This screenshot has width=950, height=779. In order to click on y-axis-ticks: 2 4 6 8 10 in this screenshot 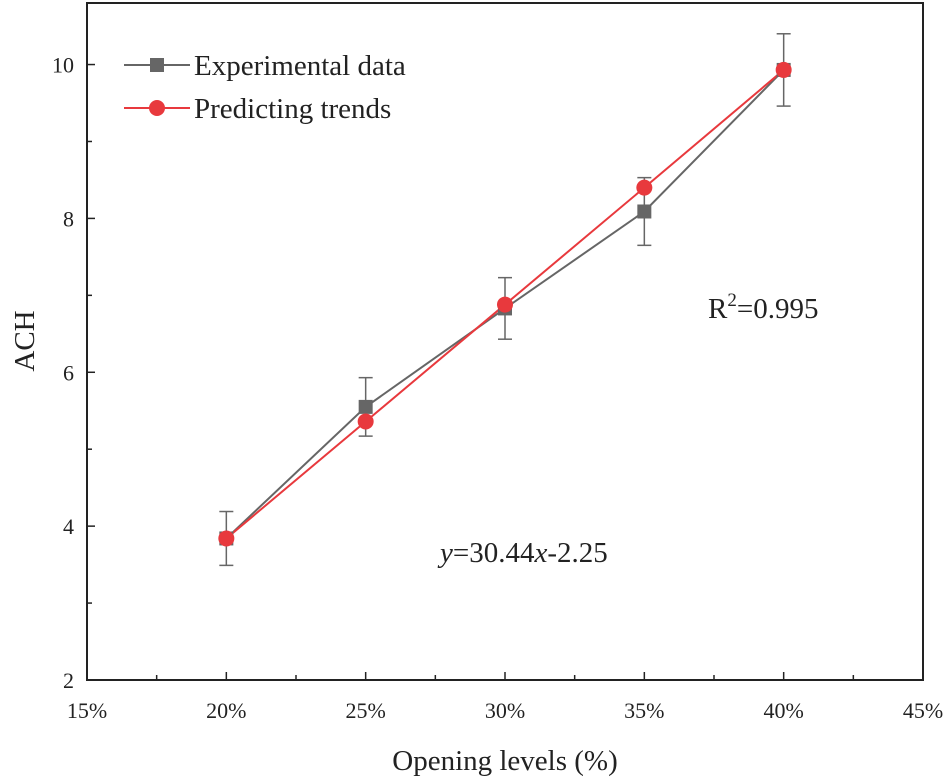, I will do `click(73, 373)`.